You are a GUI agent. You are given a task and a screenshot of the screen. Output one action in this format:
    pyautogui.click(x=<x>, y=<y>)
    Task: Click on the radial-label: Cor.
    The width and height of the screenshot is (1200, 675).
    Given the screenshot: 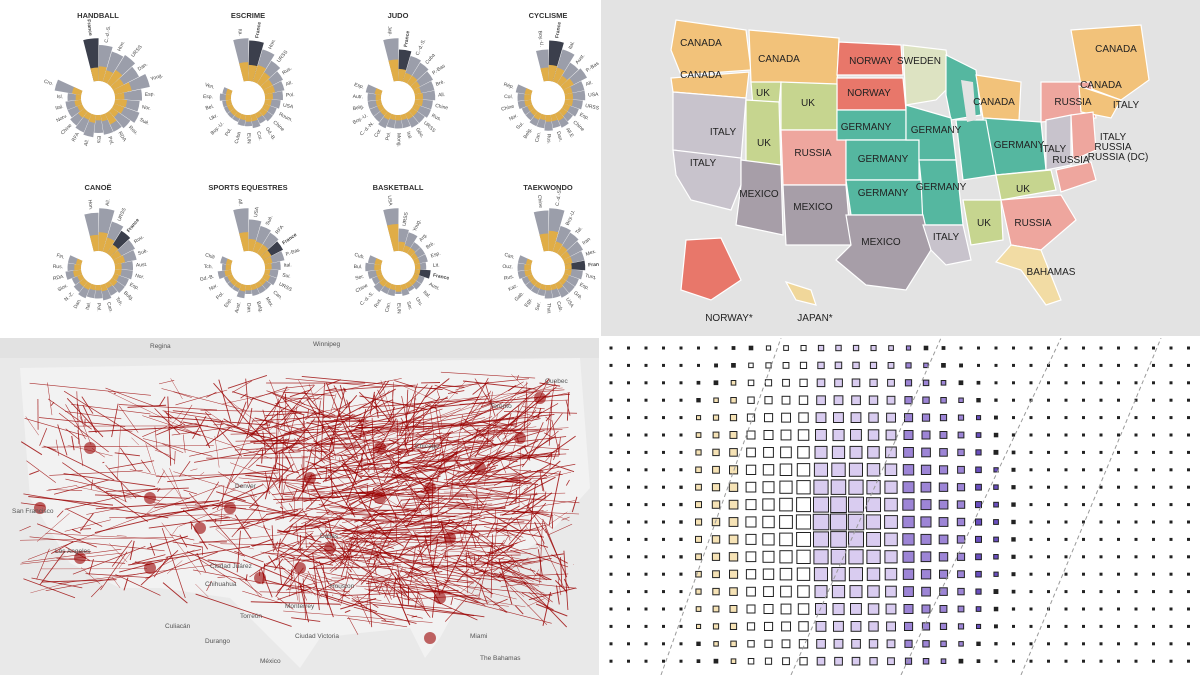 What is the action you would take?
    pyautogui.click(x=378, y=133)
    